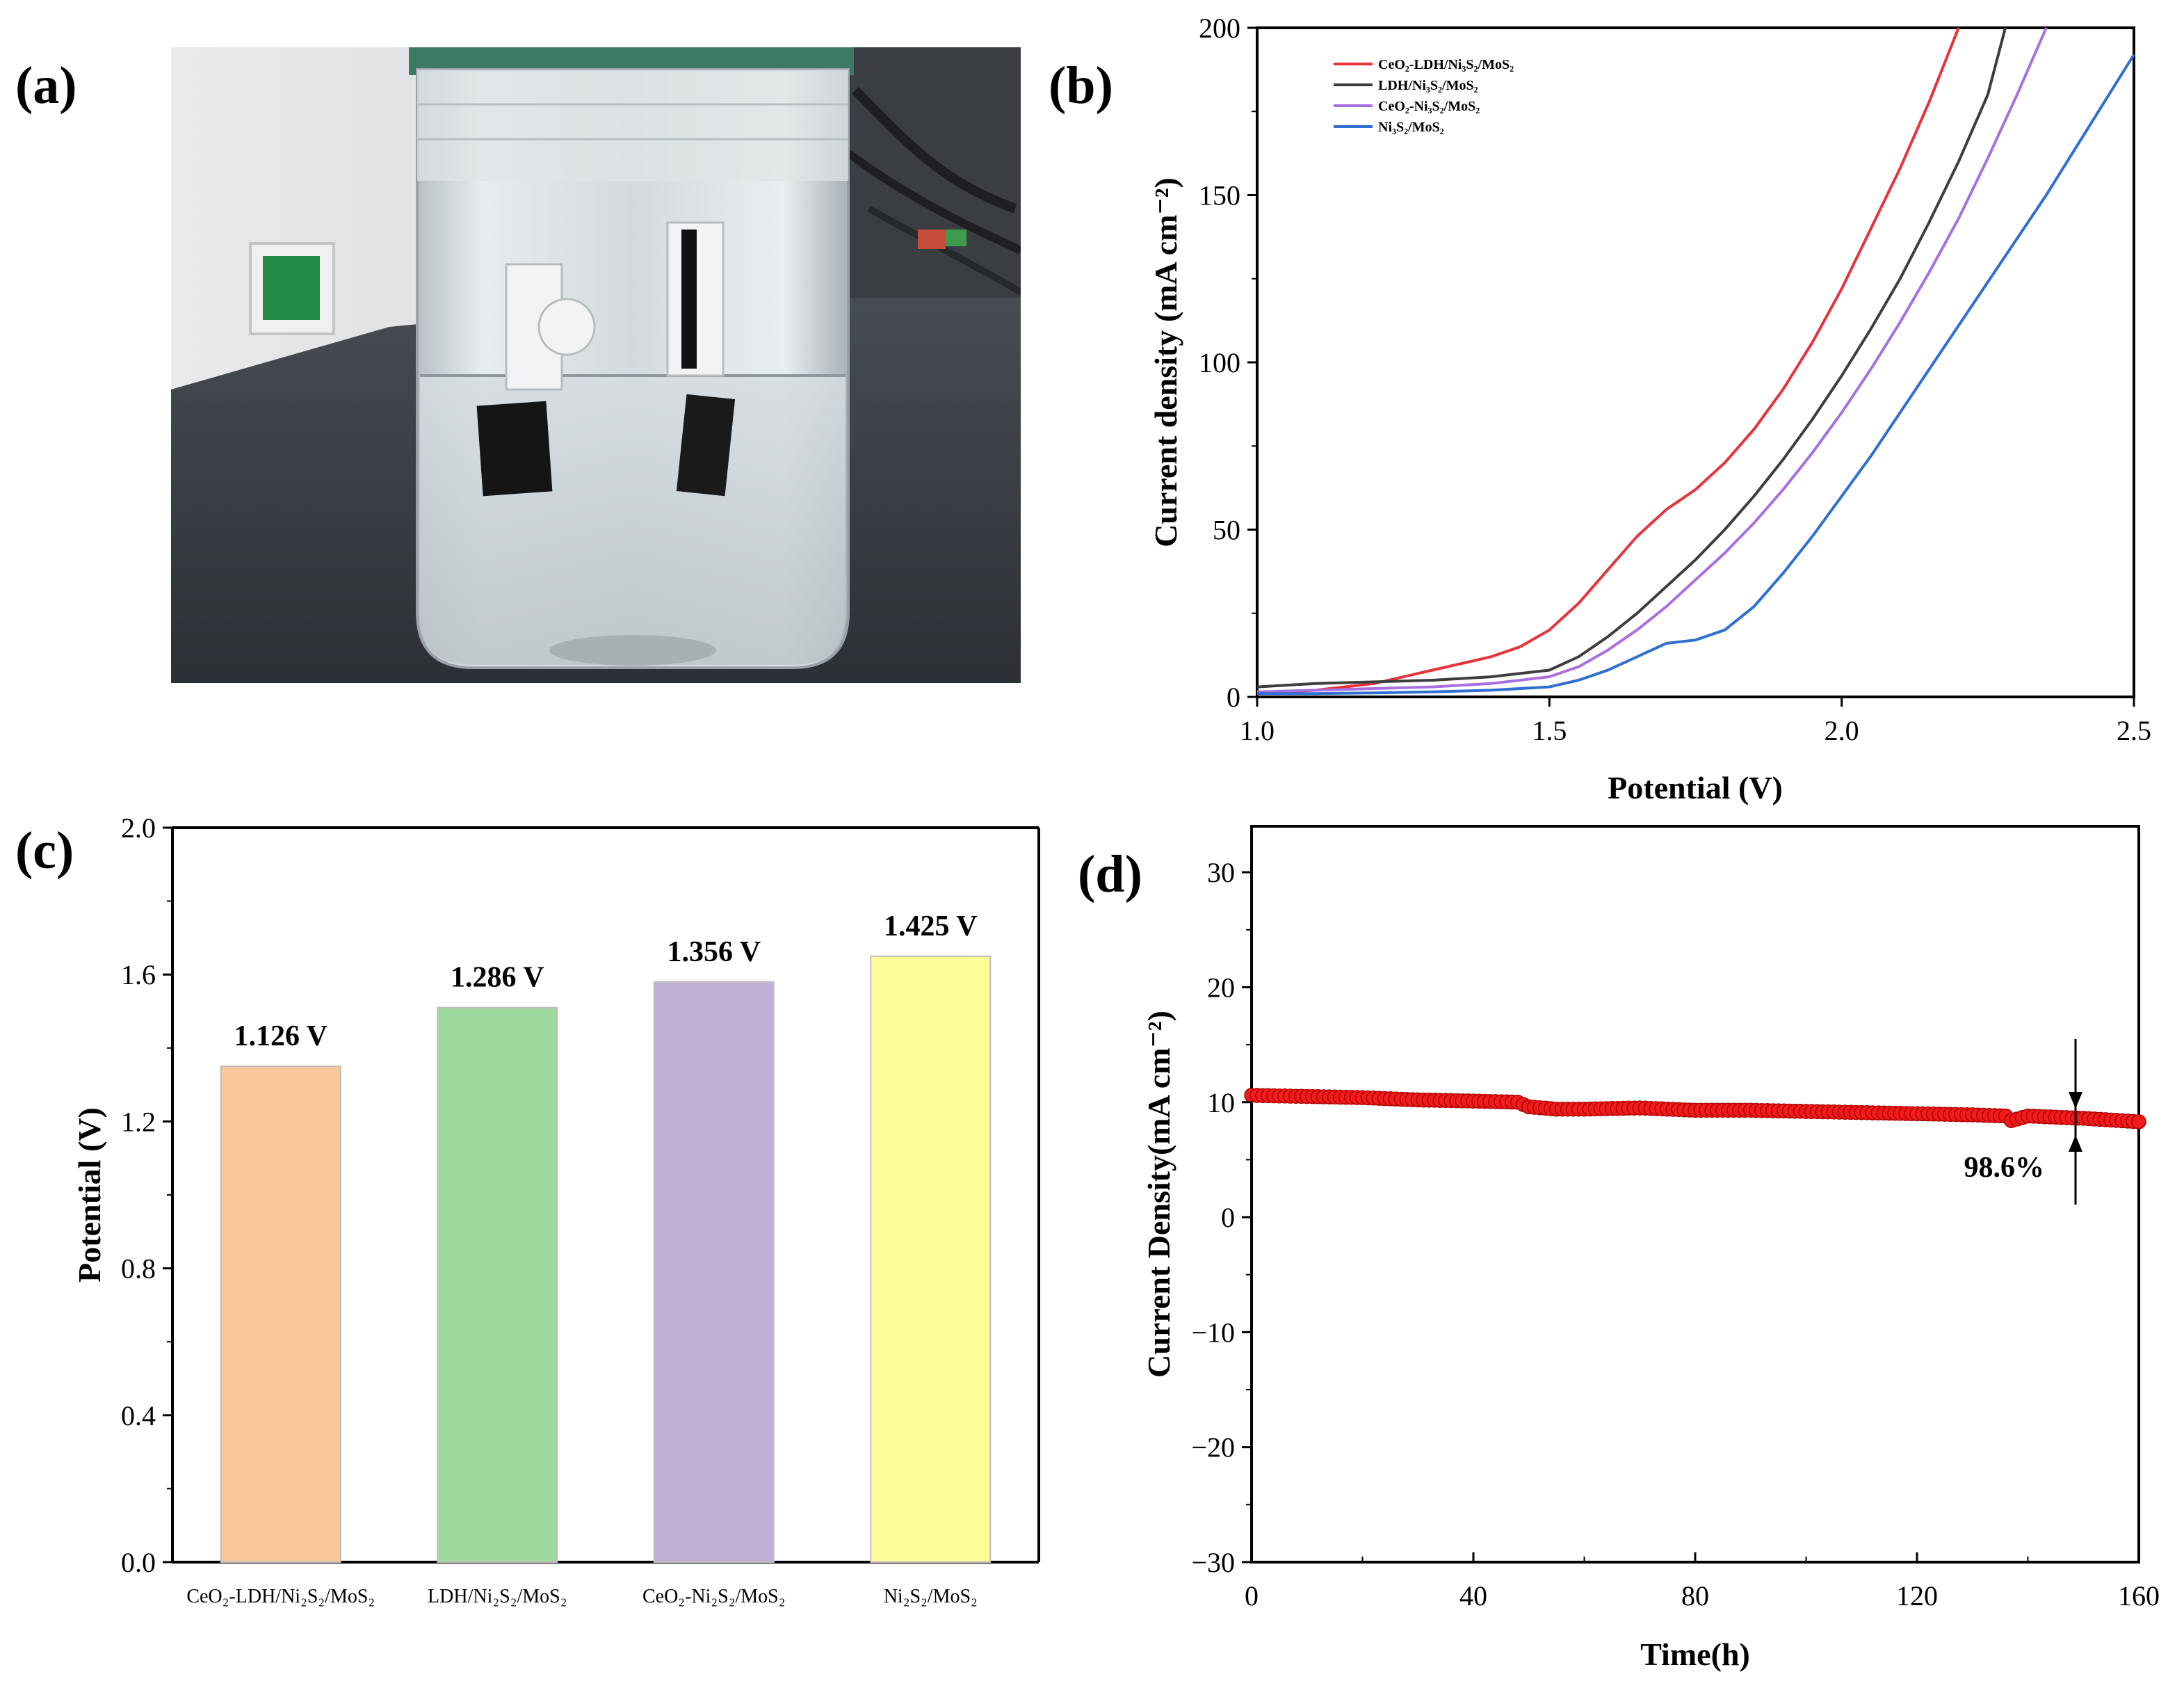 The width and height of the screenshot is (2184, 1688). Describe the element at coordinates (1549, 730) in the screenshot. I see `x-tick-label: 1.5` at that location.